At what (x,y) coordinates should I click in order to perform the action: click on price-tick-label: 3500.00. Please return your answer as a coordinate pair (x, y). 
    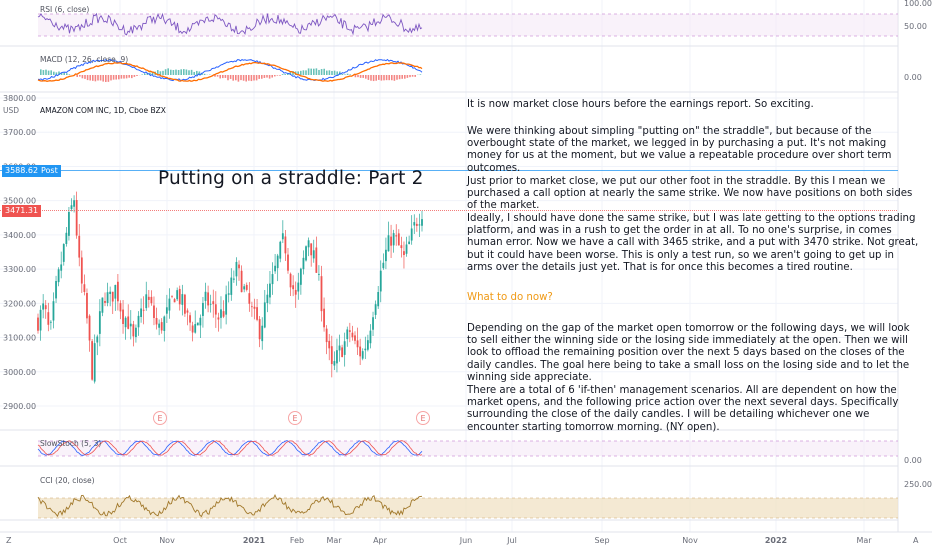
    Looking at the image, I should click on (19, 201).